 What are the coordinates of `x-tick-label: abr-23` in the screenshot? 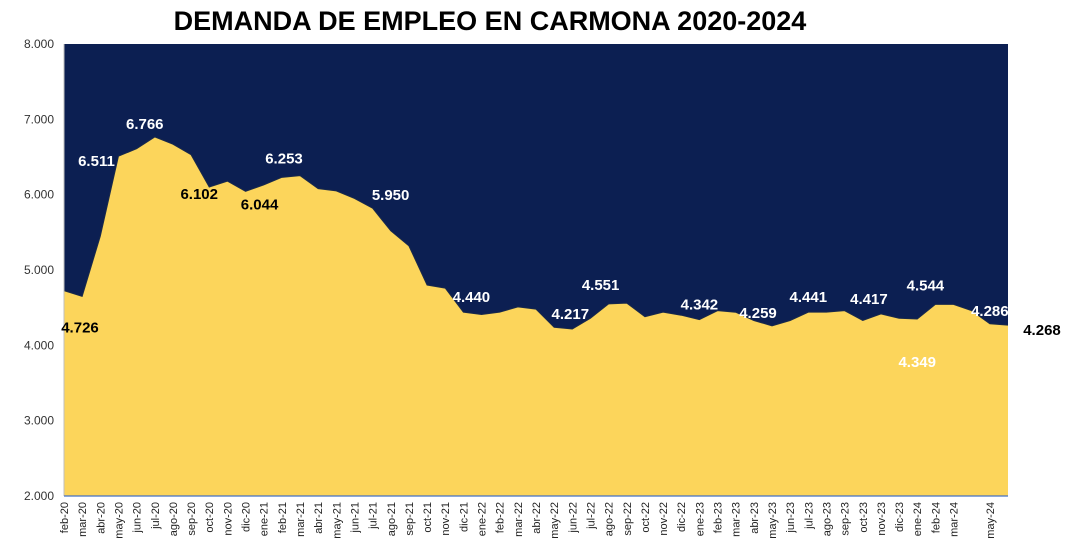 It's located at (755, 518).